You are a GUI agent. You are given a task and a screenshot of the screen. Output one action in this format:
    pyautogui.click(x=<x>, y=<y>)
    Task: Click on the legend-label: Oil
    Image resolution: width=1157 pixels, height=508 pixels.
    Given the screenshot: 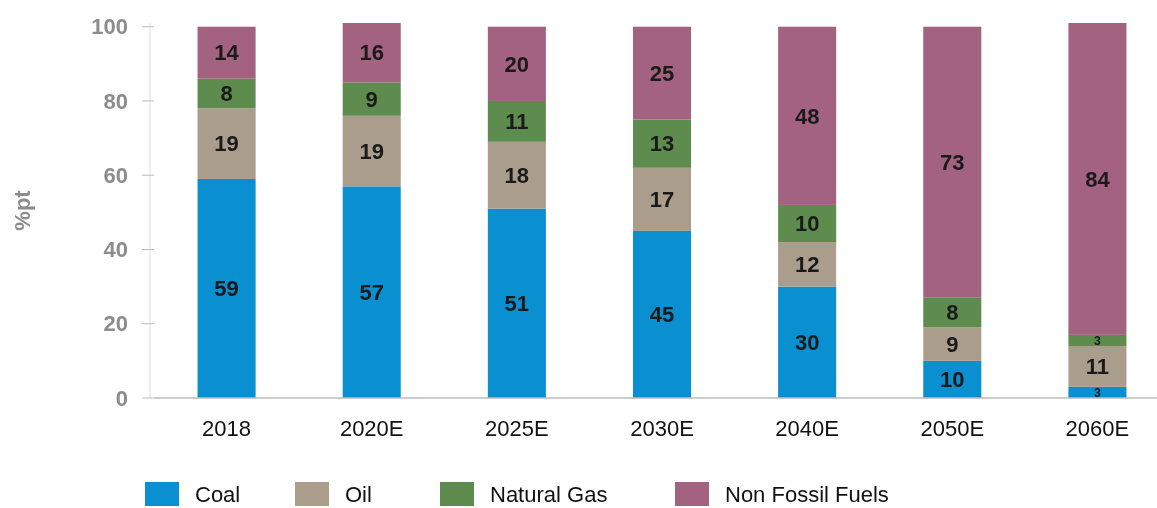 What is the action you would take?
    pyautogui.click(x=358, y=494)
    